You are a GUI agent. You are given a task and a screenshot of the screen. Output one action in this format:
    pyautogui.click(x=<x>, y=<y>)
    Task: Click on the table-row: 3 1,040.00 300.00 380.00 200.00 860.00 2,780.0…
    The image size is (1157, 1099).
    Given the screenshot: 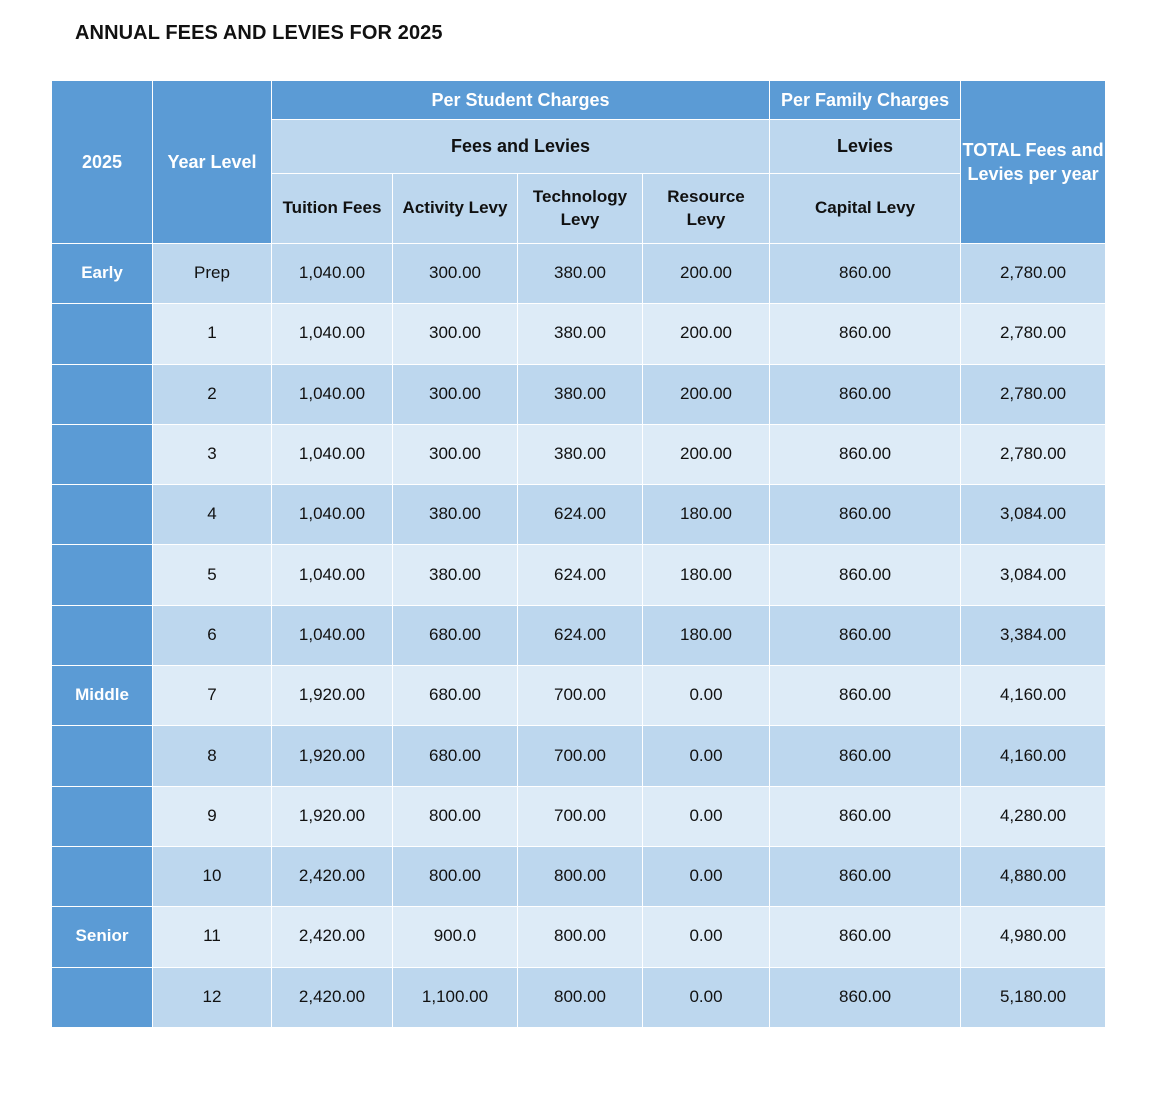 What is the action you would take?
    pyautogui.click(x=579, y=454)
    